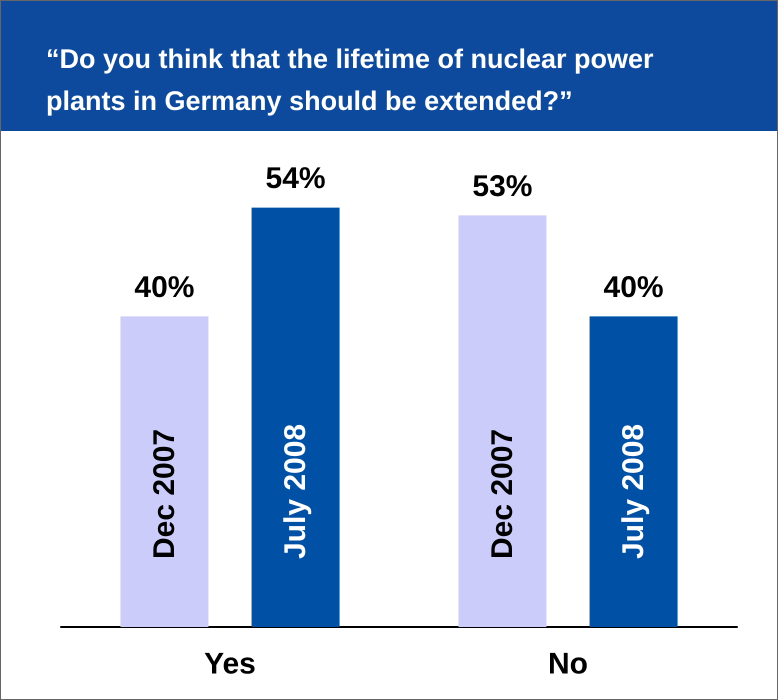 This screenshot has height=700, width=778. What do you see at coordinates (354, 80) in the screenshot?
I see `chart-title: “Do you think that the lifetime of nuclear power plants in Germany should be extended?”` at bounding box center [354, 80].